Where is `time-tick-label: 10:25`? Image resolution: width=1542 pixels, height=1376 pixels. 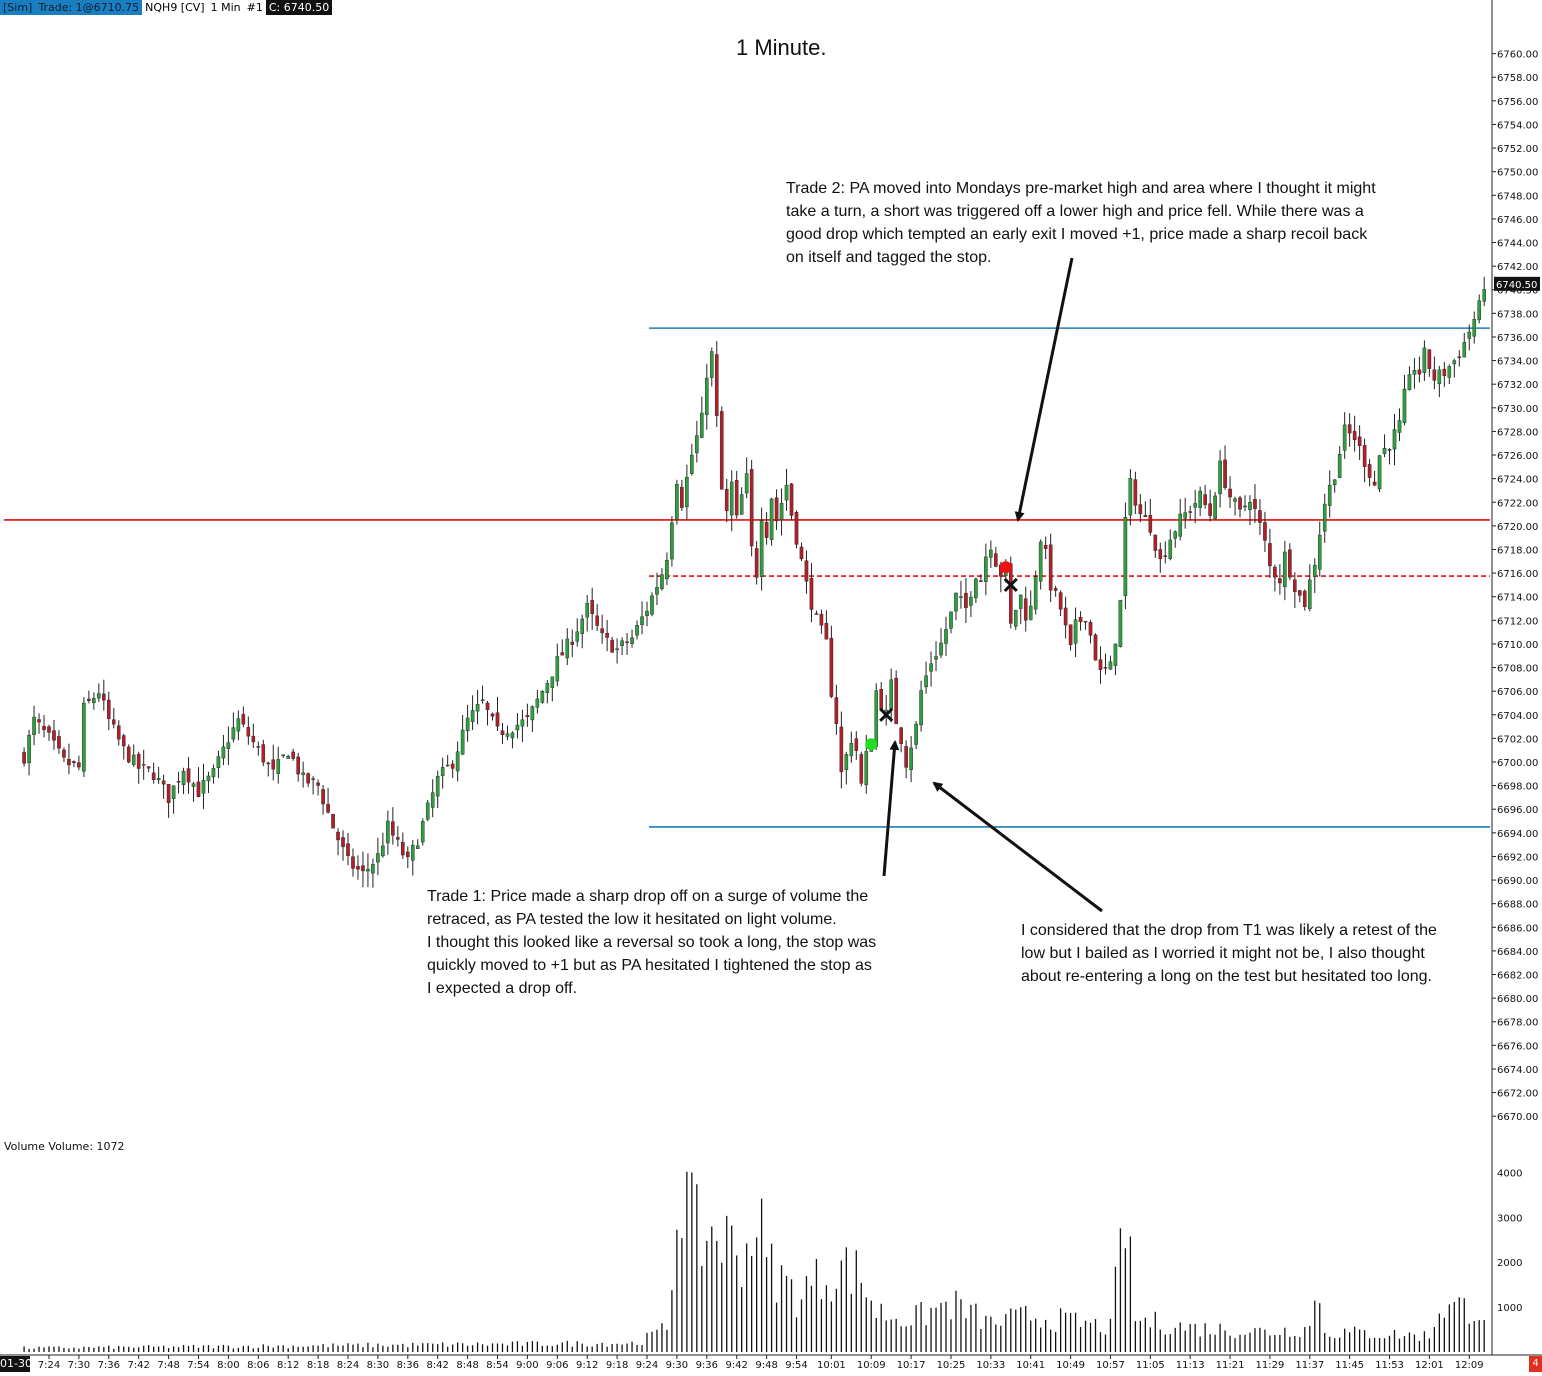 time-tick-label: 10:25 is located at coordinates (951, 1365).